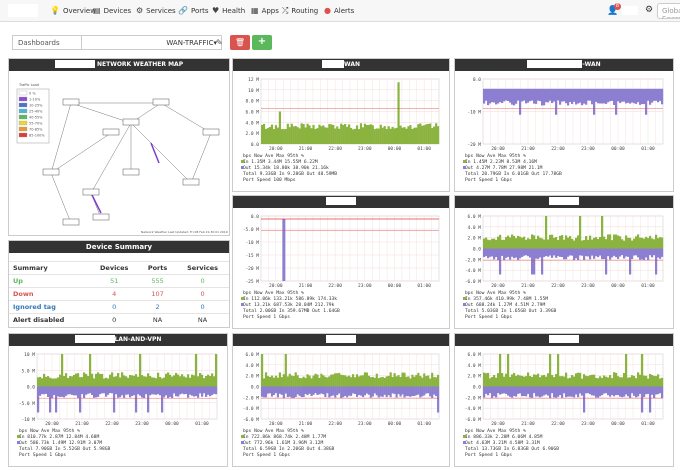  Describe the element at coordinates (473, 409) in the screenshot. I see `y-tick-label: -4.0 M` at that location.